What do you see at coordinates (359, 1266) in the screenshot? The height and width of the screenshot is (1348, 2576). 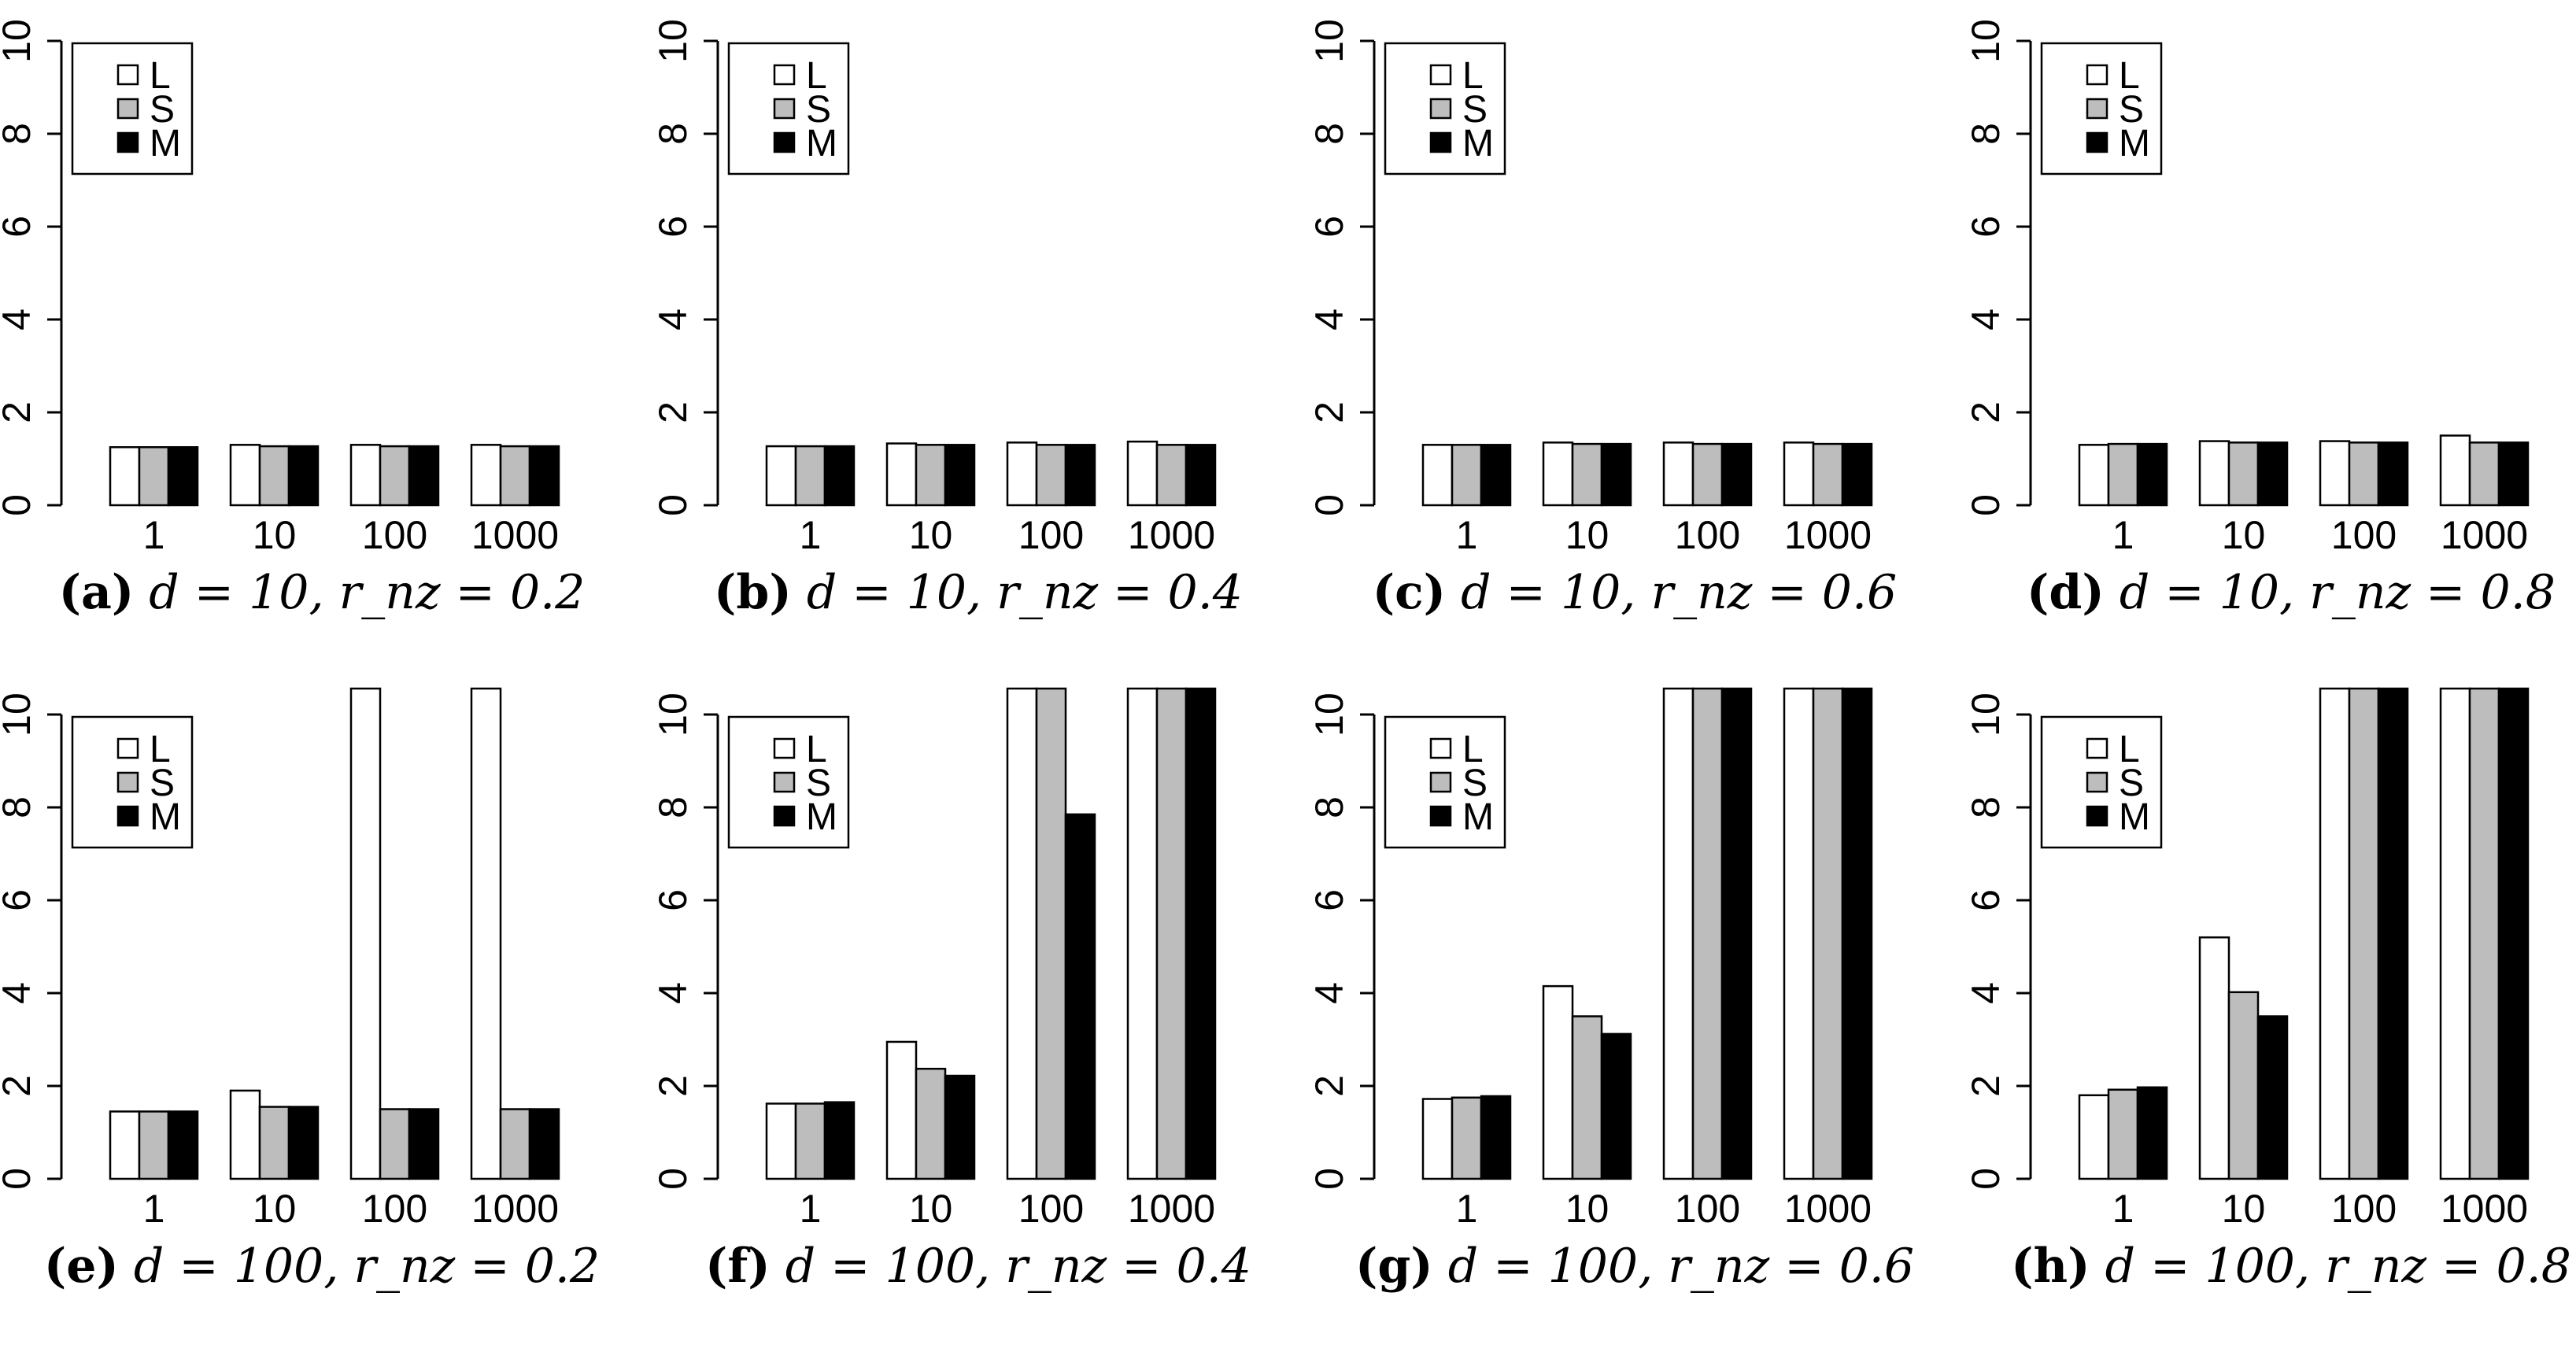 I see `caption-equation: d = 100, r_nz = 0.2` at bounding box center [359, 1266].